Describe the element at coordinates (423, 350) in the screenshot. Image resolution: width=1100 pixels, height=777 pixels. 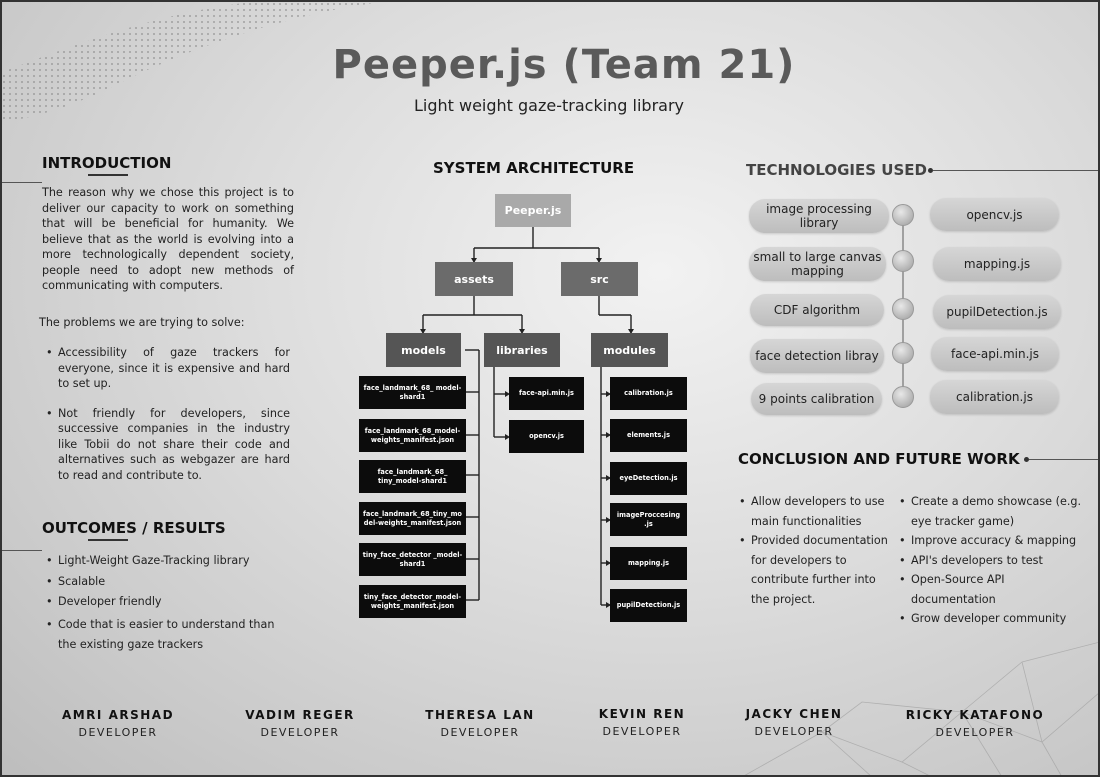
I see `node-models: models` at that location.